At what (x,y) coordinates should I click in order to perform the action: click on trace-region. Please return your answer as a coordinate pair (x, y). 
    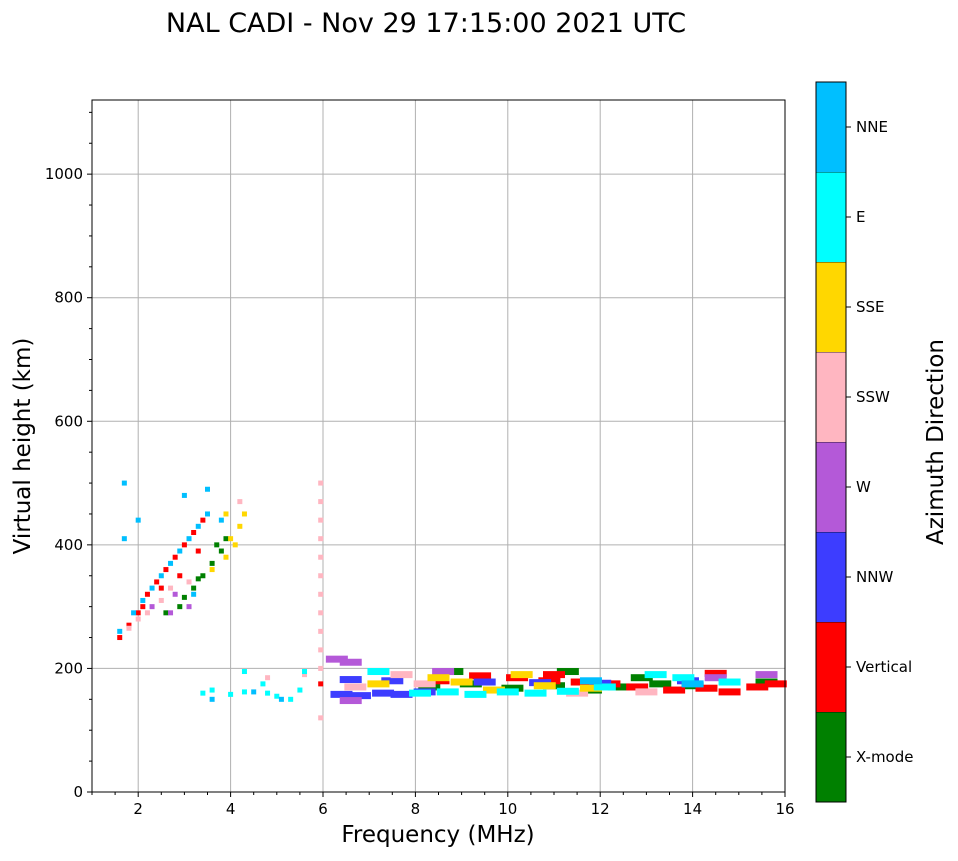
    Looking at the image, I should click on (179, 563).